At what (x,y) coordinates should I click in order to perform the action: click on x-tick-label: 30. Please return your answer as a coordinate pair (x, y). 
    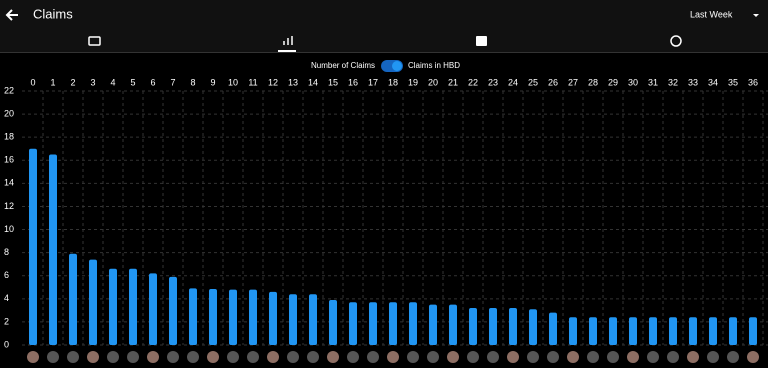
    Looking at the image, I should click on (633, 82).